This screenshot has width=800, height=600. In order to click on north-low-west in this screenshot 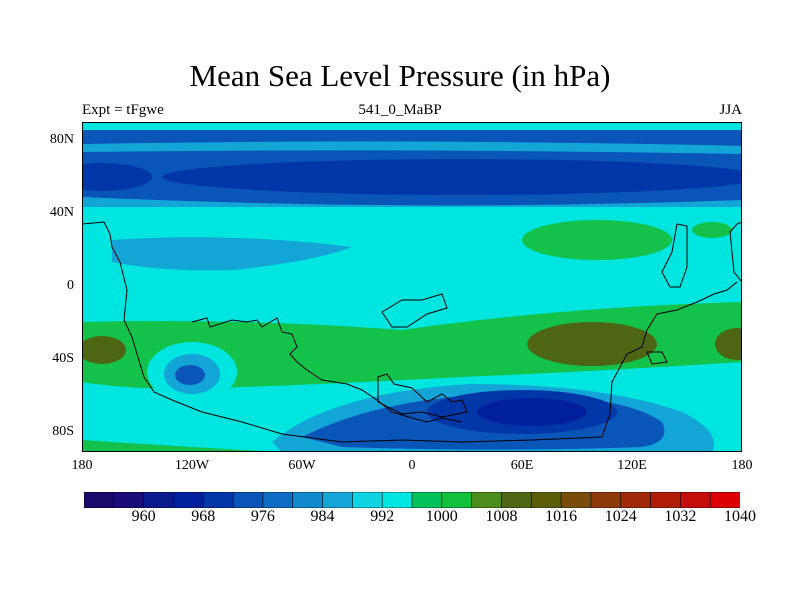, I will do `click(117, 177)`.